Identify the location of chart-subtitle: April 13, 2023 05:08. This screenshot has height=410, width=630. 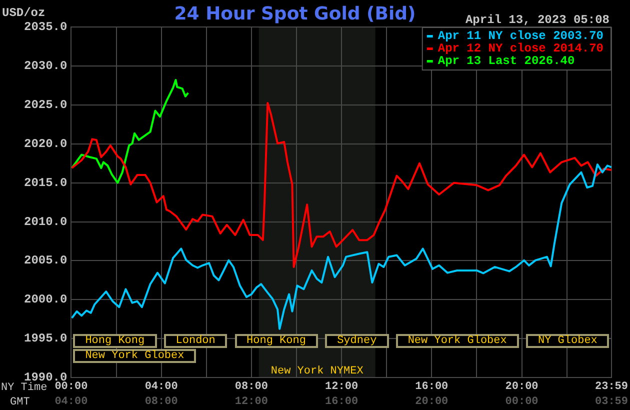
(537, 20).